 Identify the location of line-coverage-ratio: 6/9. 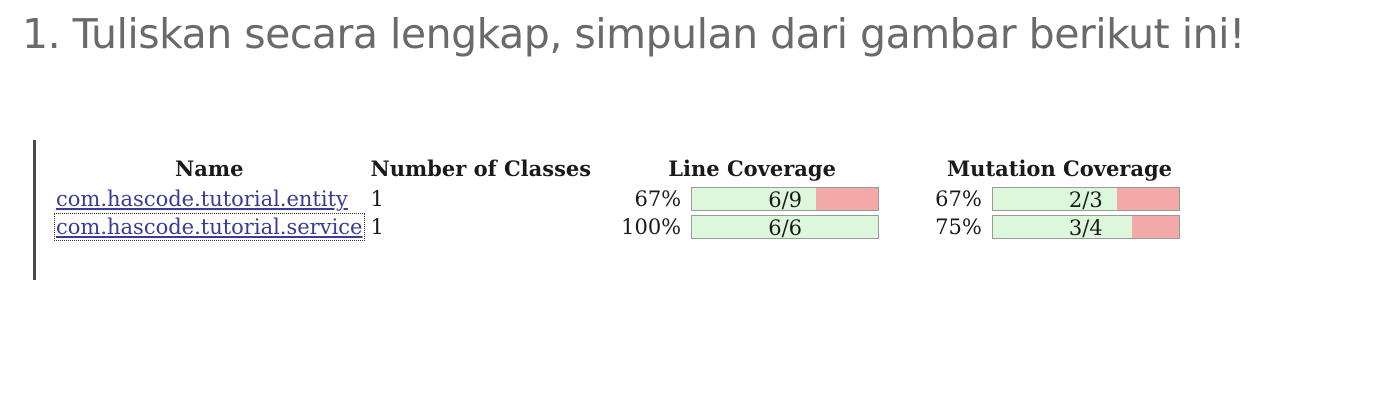
(785, 200).